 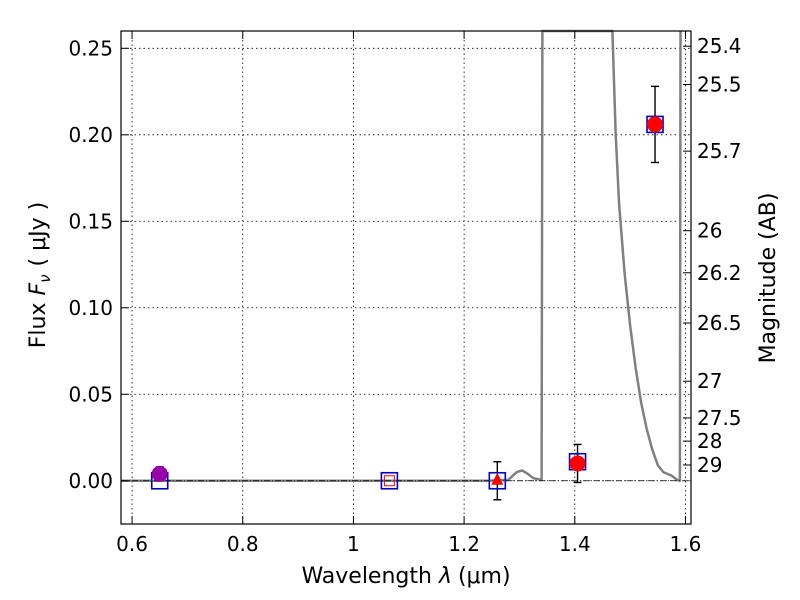 I want to click on magnitude-tick-label: 25.7, so click(x=719, y=151).